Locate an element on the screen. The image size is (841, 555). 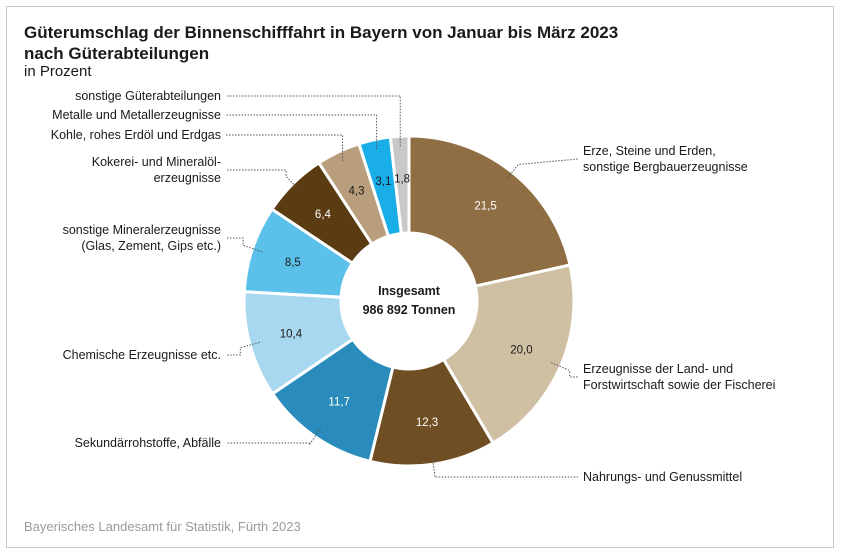
center-total-value: 986 892 Tonnen is located at coordinates (409, 310).